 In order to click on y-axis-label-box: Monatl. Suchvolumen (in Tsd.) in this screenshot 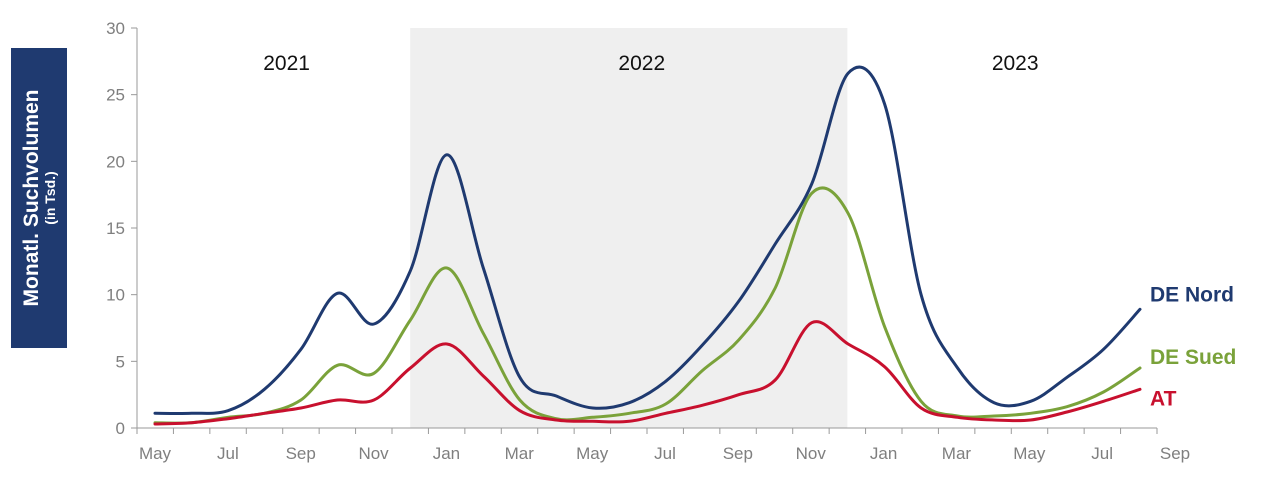, I will do `click(39, 198)`.